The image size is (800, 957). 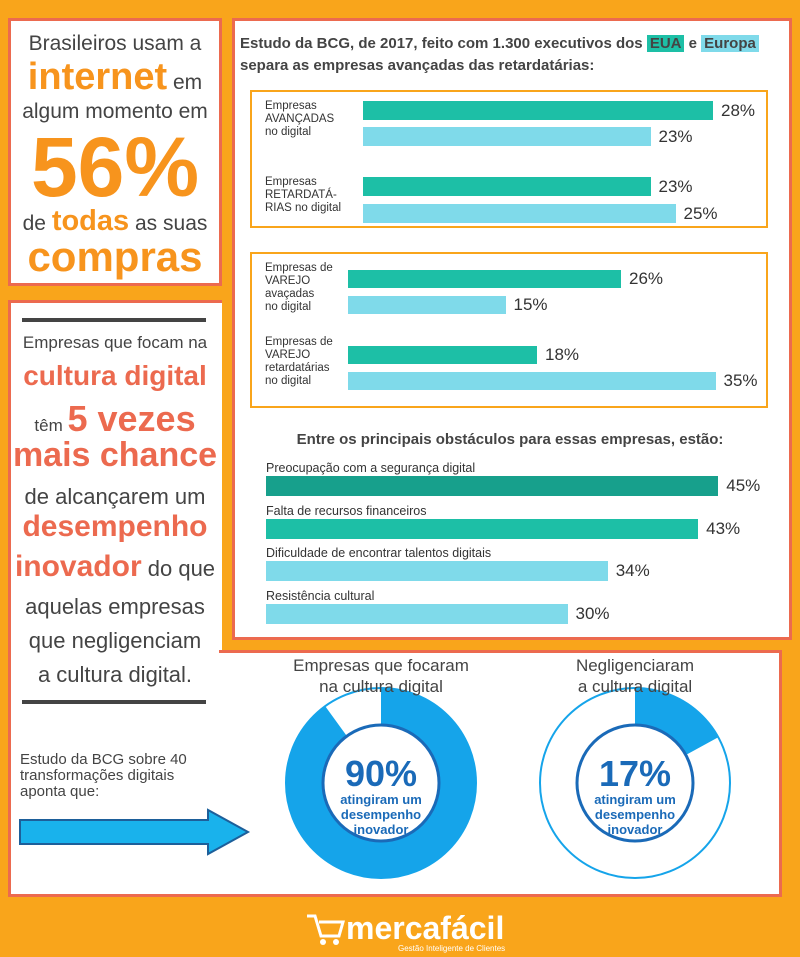 I want to click on focus-text: a cultura digital., so click(x=115, y=674).